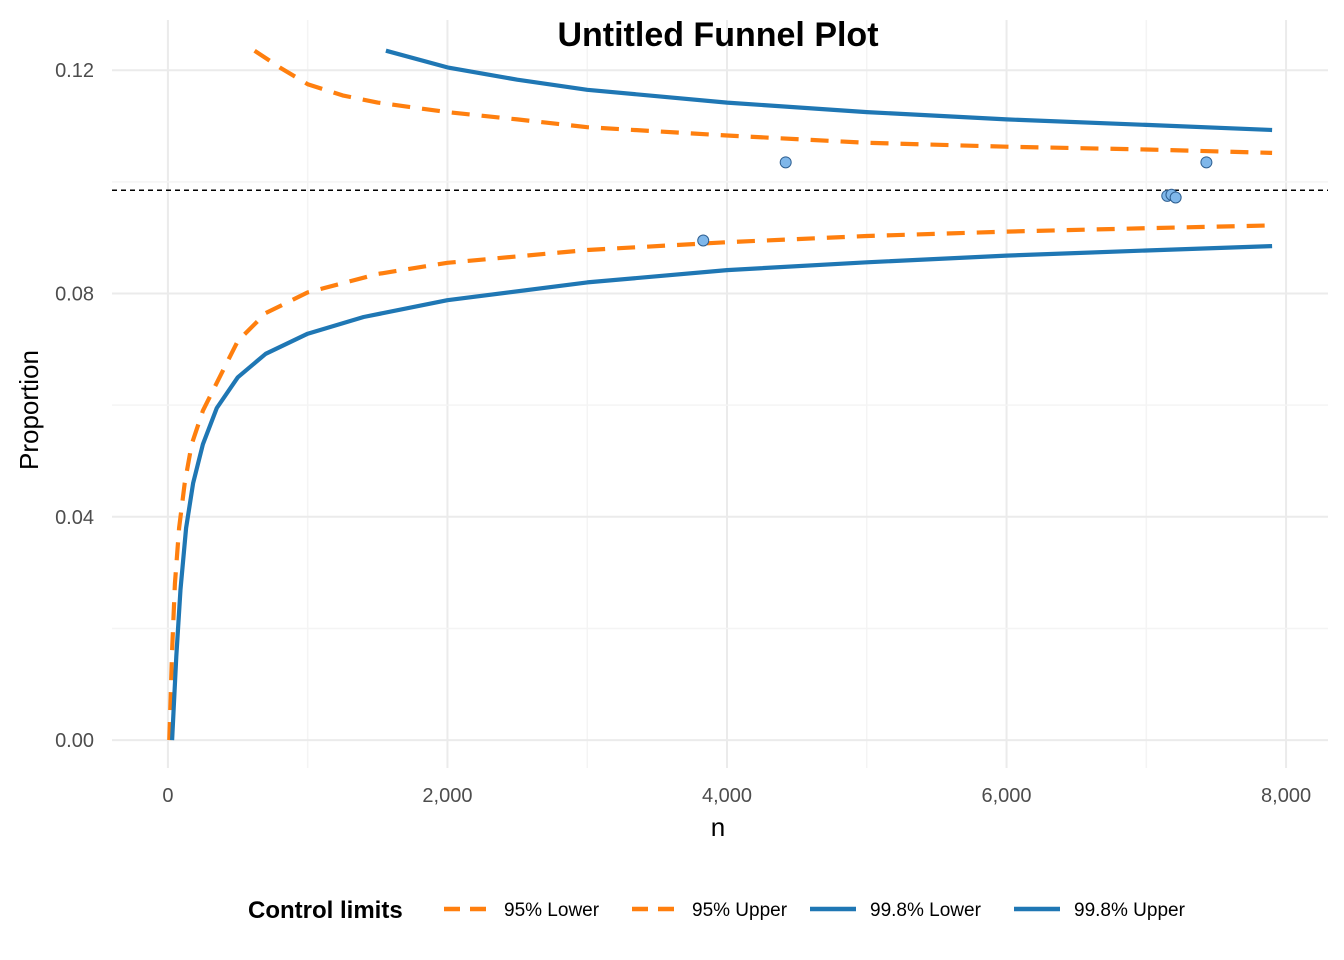 This screenshot has width=1344, height=960. I want to click on series-line-95-upper, so click(763, 101).